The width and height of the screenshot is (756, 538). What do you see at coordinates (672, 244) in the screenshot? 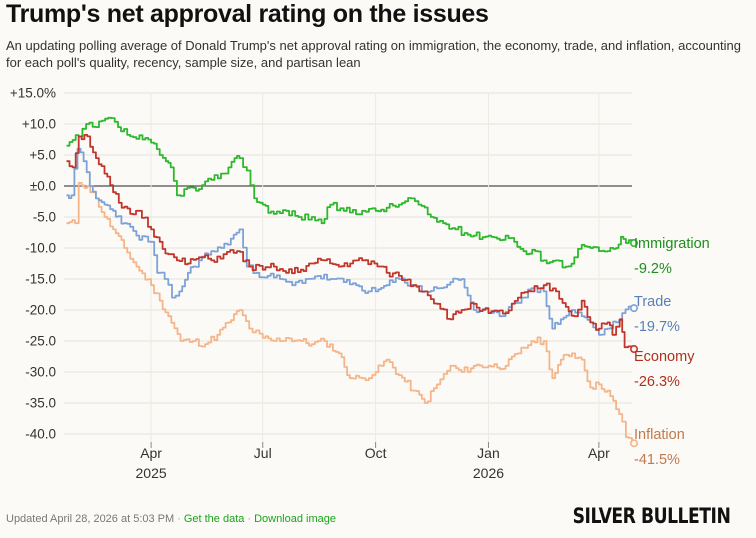
I see `series-label-immigration: Immigration` at bounding box center [672, 244].